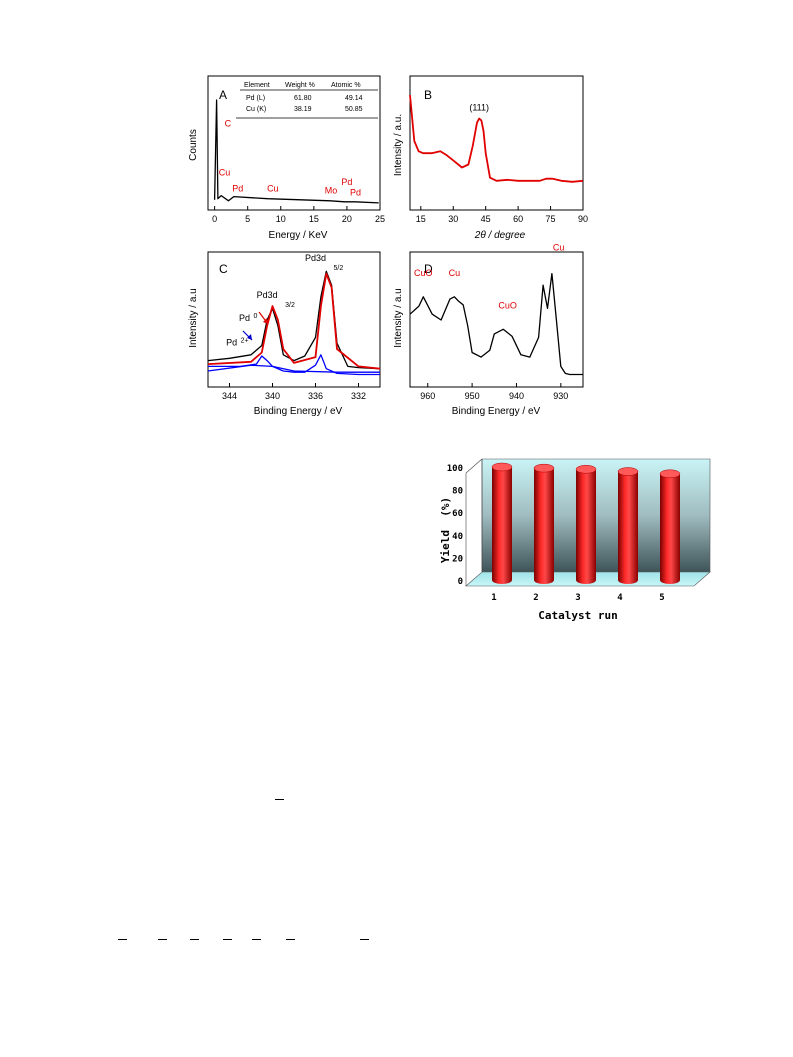 The width and height of the screenshot is (793, 1057). Describe the element at coordinates (455, 469) in the screenshot. I see `y-tick-label: 100` at that location.